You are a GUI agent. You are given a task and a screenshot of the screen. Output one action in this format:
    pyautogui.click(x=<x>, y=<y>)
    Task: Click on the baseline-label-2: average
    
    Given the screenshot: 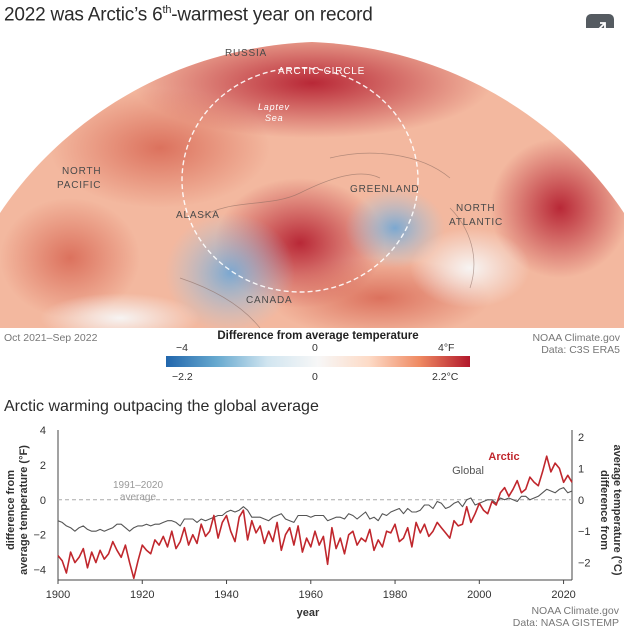 What is the action you would take?
    pyautogui.click(x=138, y=497)
    